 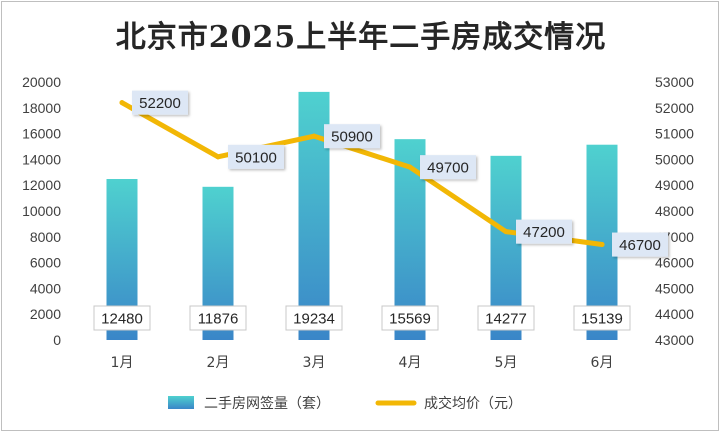 I want to click on bar-value-text: 15569, so click(x=410, y=319).